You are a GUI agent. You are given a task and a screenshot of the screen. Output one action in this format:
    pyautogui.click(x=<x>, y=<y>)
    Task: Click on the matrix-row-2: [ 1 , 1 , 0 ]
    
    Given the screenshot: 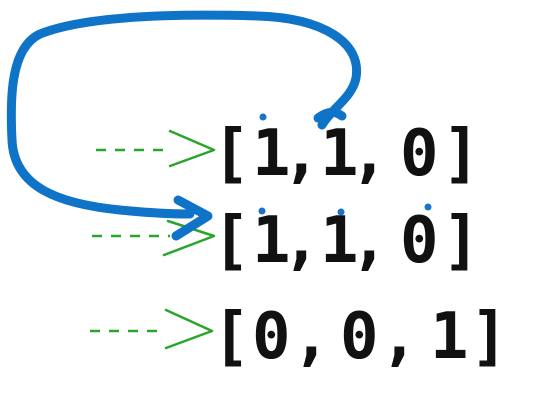 What is the action you would take?
    pyautogui.click(x=346, y=240)
    